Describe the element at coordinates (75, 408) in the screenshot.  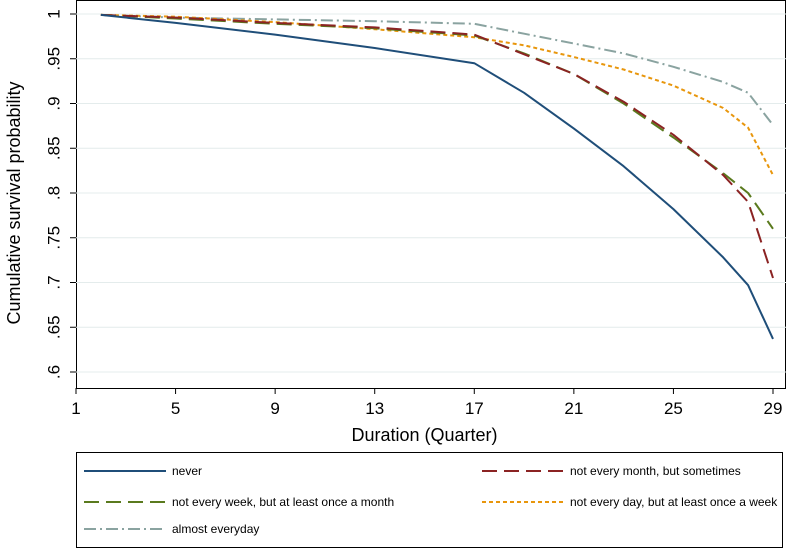
I see `x-tick-label: 1` at that location.